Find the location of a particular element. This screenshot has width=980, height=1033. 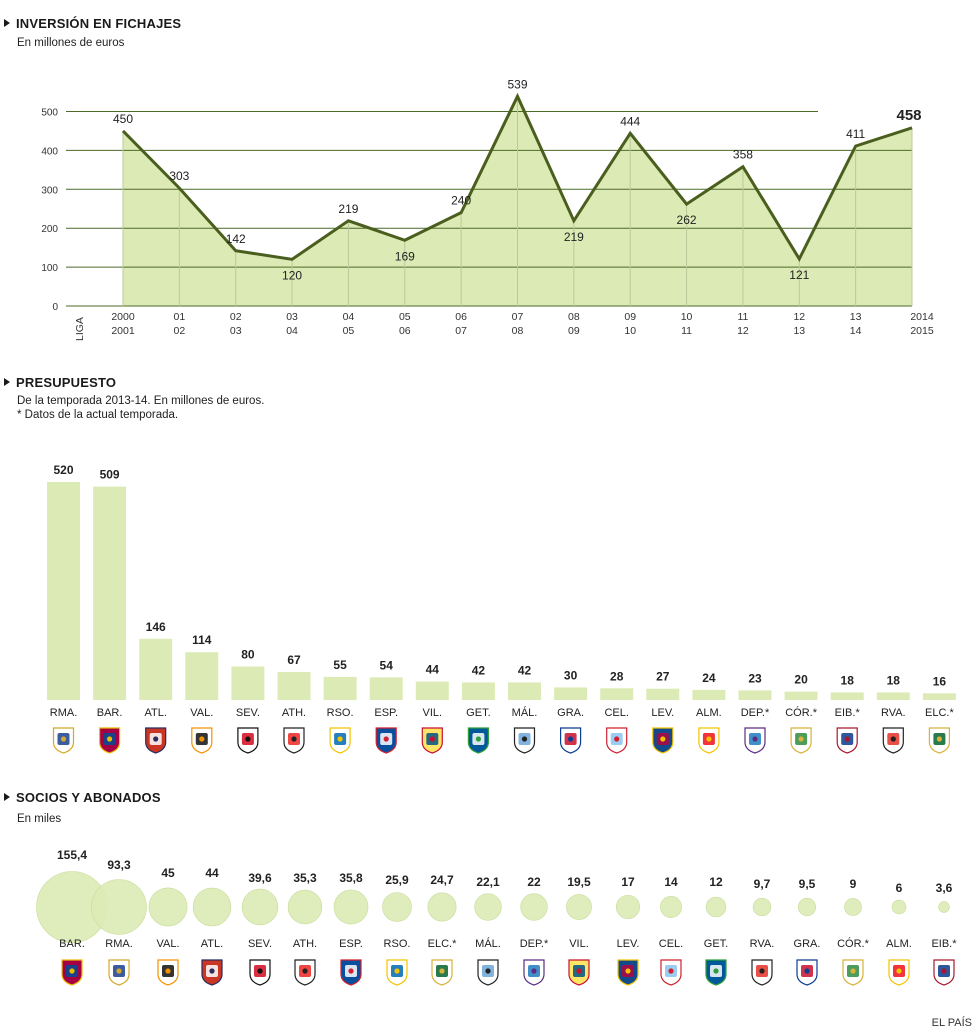

bar-category-label: GET. is located at coordinates (478, 713).